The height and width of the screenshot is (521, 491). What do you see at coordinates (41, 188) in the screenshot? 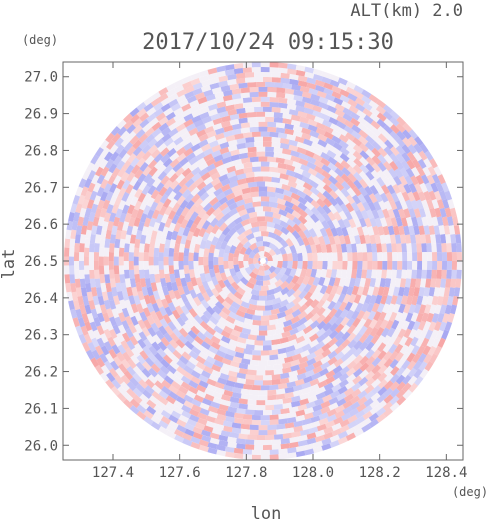
I see `y-tick-label: 26.7` at bounding box center [41, 188].